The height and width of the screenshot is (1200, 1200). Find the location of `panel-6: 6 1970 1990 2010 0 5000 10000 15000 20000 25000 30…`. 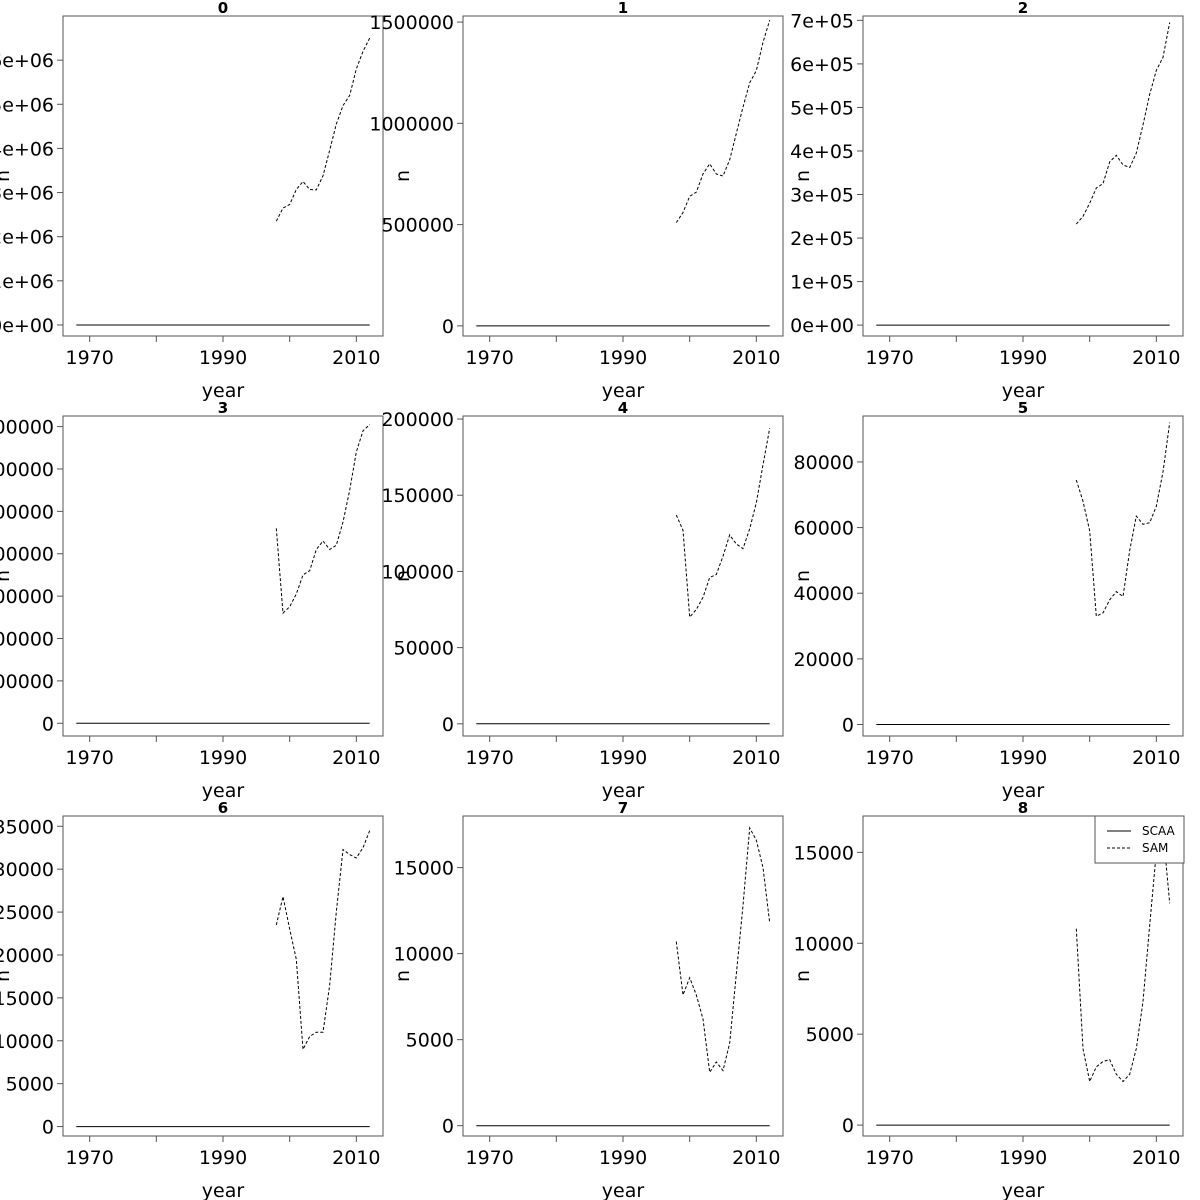

panel-6: 6 1970 1990 2010 0 5000 10000 15000 20000 25000 30… is located at coordinates (192, 999).